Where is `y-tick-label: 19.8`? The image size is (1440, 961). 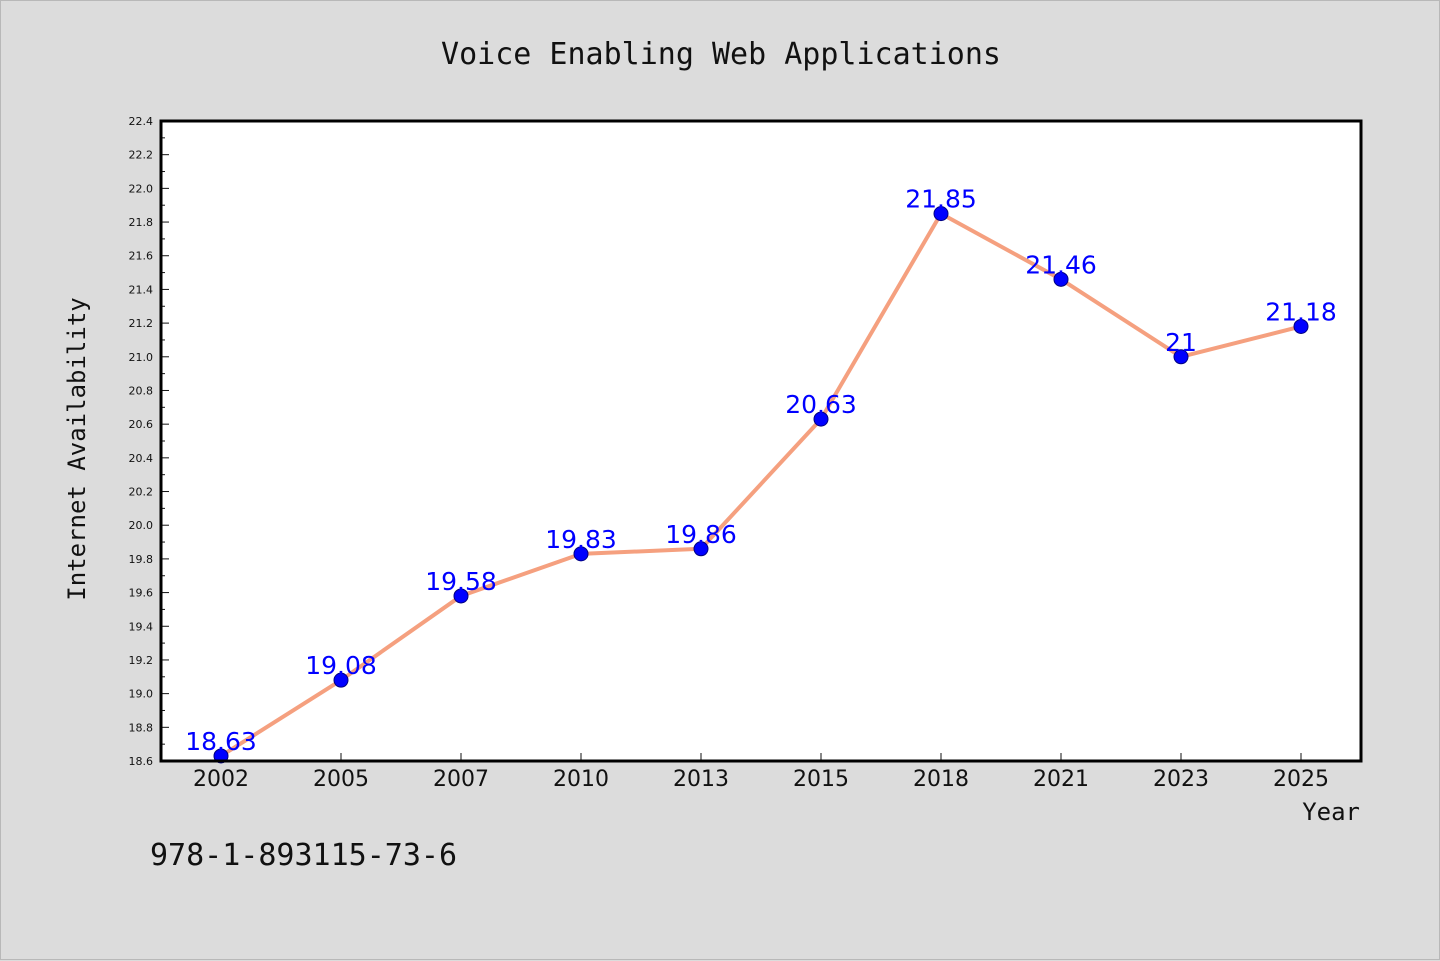
y-tick-label: 19.8 is located at coordinates (141, 559).